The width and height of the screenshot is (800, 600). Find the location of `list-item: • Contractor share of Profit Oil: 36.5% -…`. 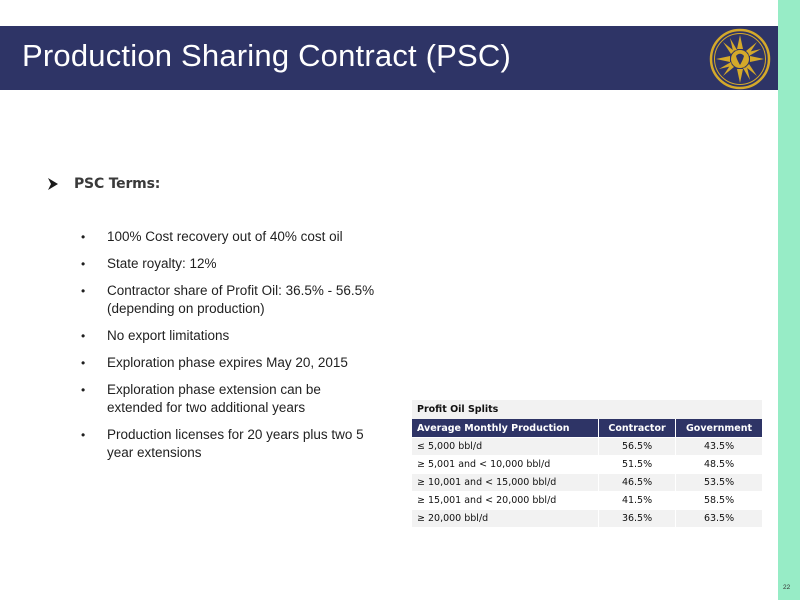

list-item: • Contractor share of Profit Oil: 36.5% -… is located at coordinates (230, 300).